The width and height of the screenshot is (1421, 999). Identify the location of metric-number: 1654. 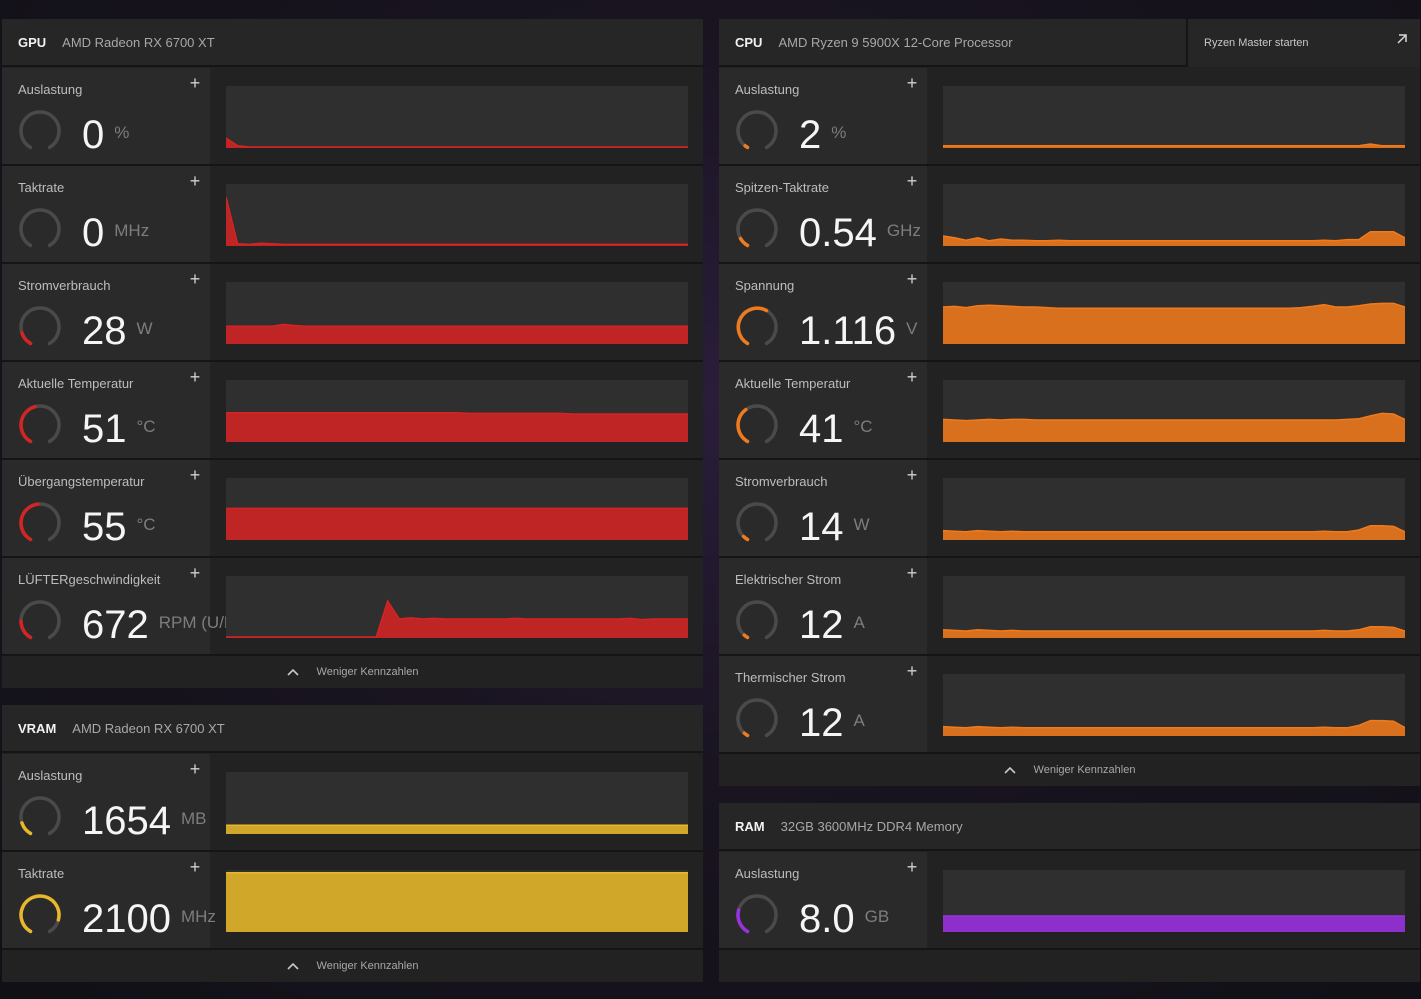
(126, 821).